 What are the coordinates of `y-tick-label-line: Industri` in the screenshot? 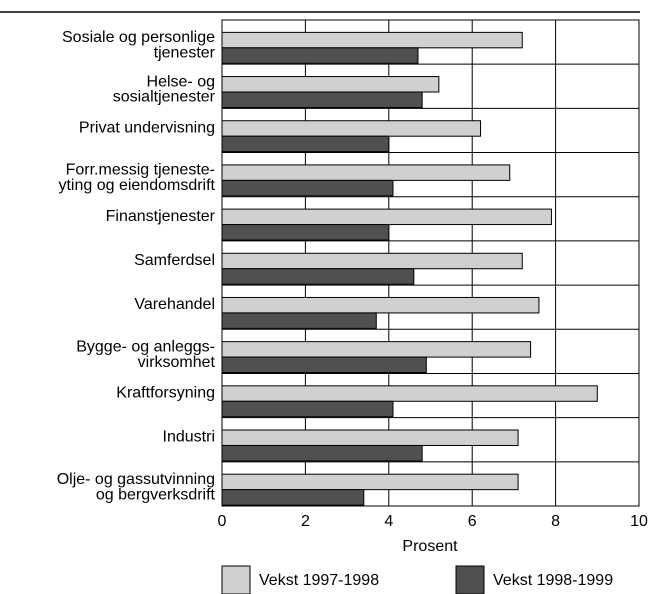 It's located at (189, 437).